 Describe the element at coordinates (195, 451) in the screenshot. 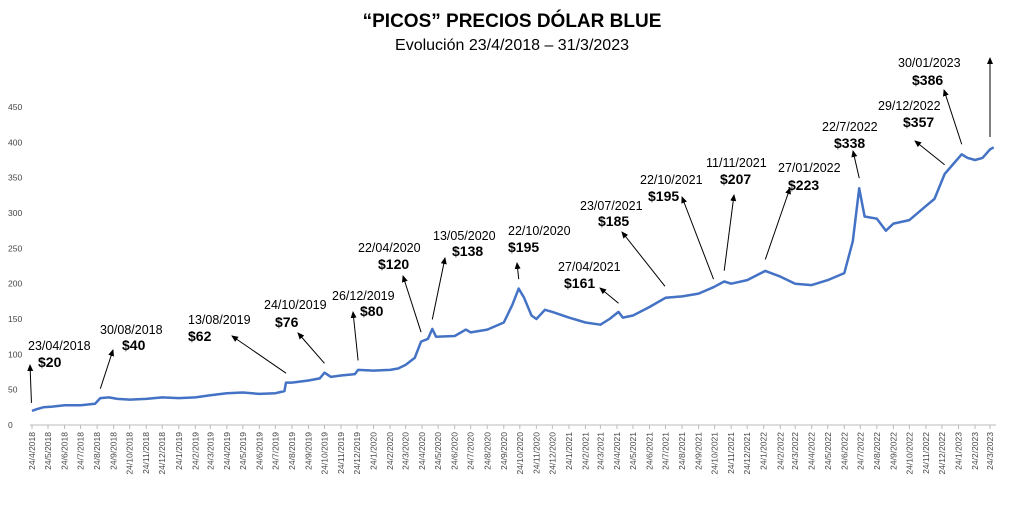

I see `x-tick-label: 24/2/2019` at that location.